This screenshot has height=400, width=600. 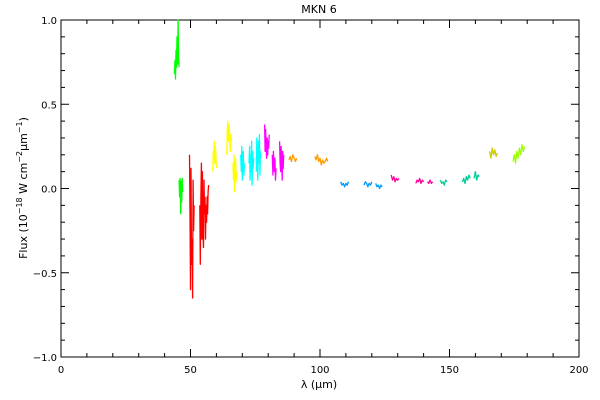 What do you see at coordinates (449, 370) in the screenshot?
I see `x-tick-label: 150` at bounding box center [449, 370].